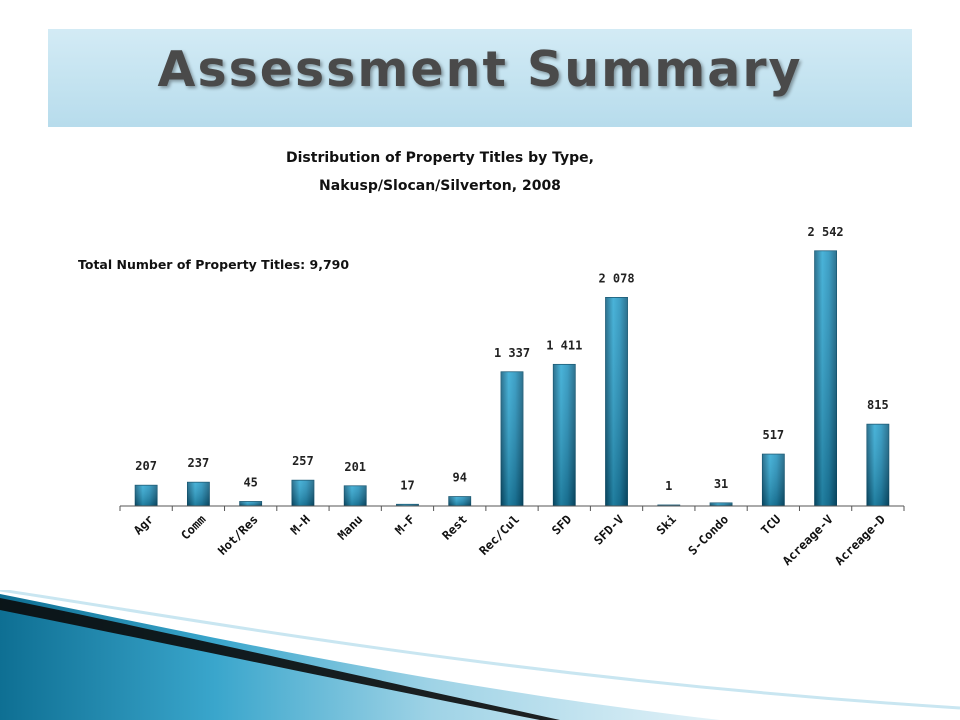  I want to click on x-tick-label: Acreage-V, so click(808, 540).